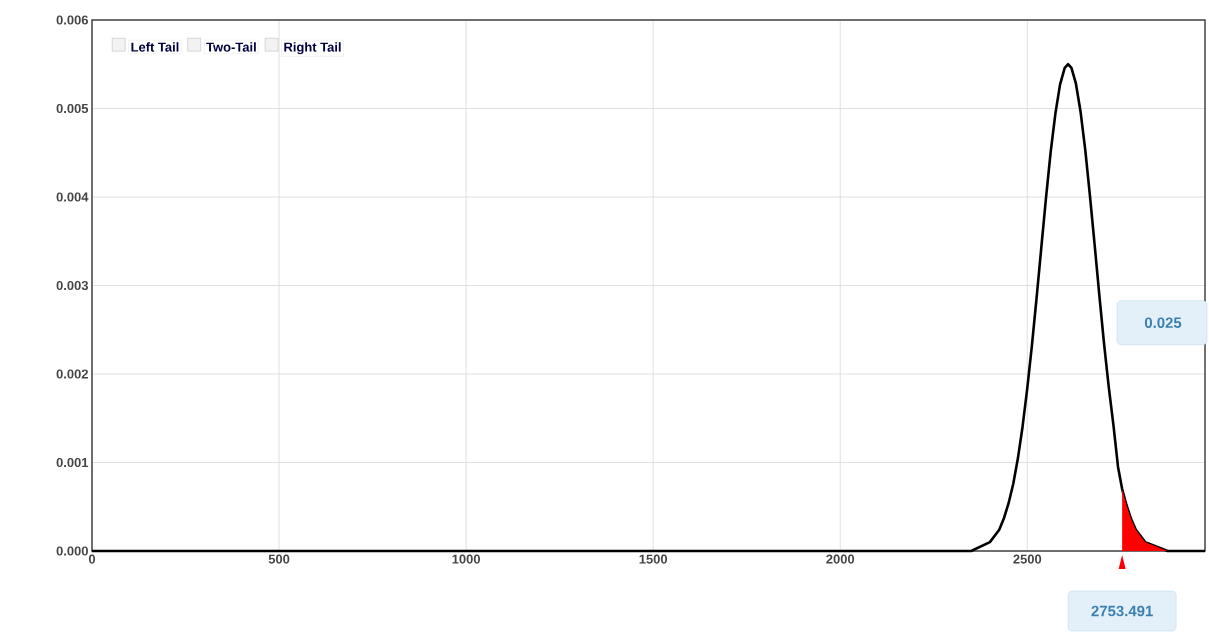  Describe the element at coordinates (72, 197) in the screenshot. I see `y-tick-label: 0.004` at that location.